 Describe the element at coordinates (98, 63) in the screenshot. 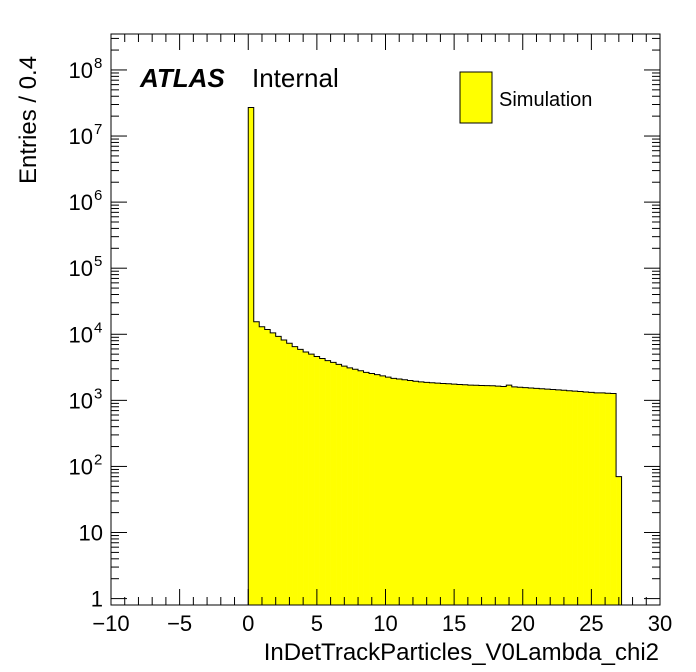

I see `y-tick-label-exponent: 8` at that location.